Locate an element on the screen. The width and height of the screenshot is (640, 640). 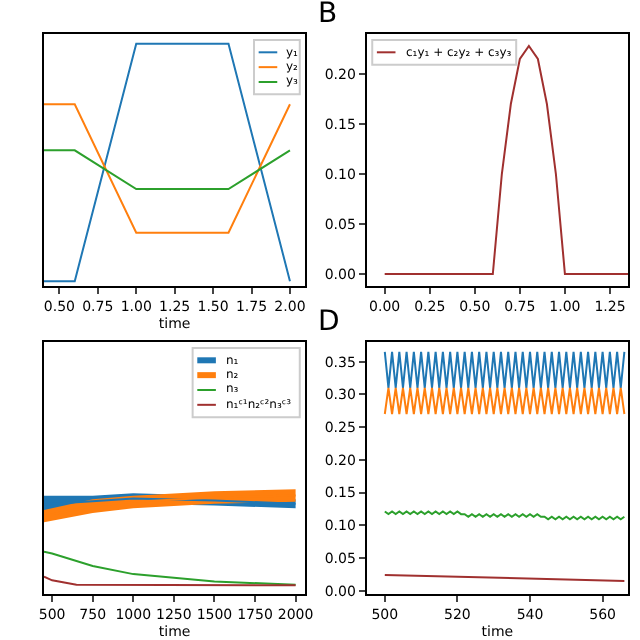
text: D is located at coordinates (329, 322).